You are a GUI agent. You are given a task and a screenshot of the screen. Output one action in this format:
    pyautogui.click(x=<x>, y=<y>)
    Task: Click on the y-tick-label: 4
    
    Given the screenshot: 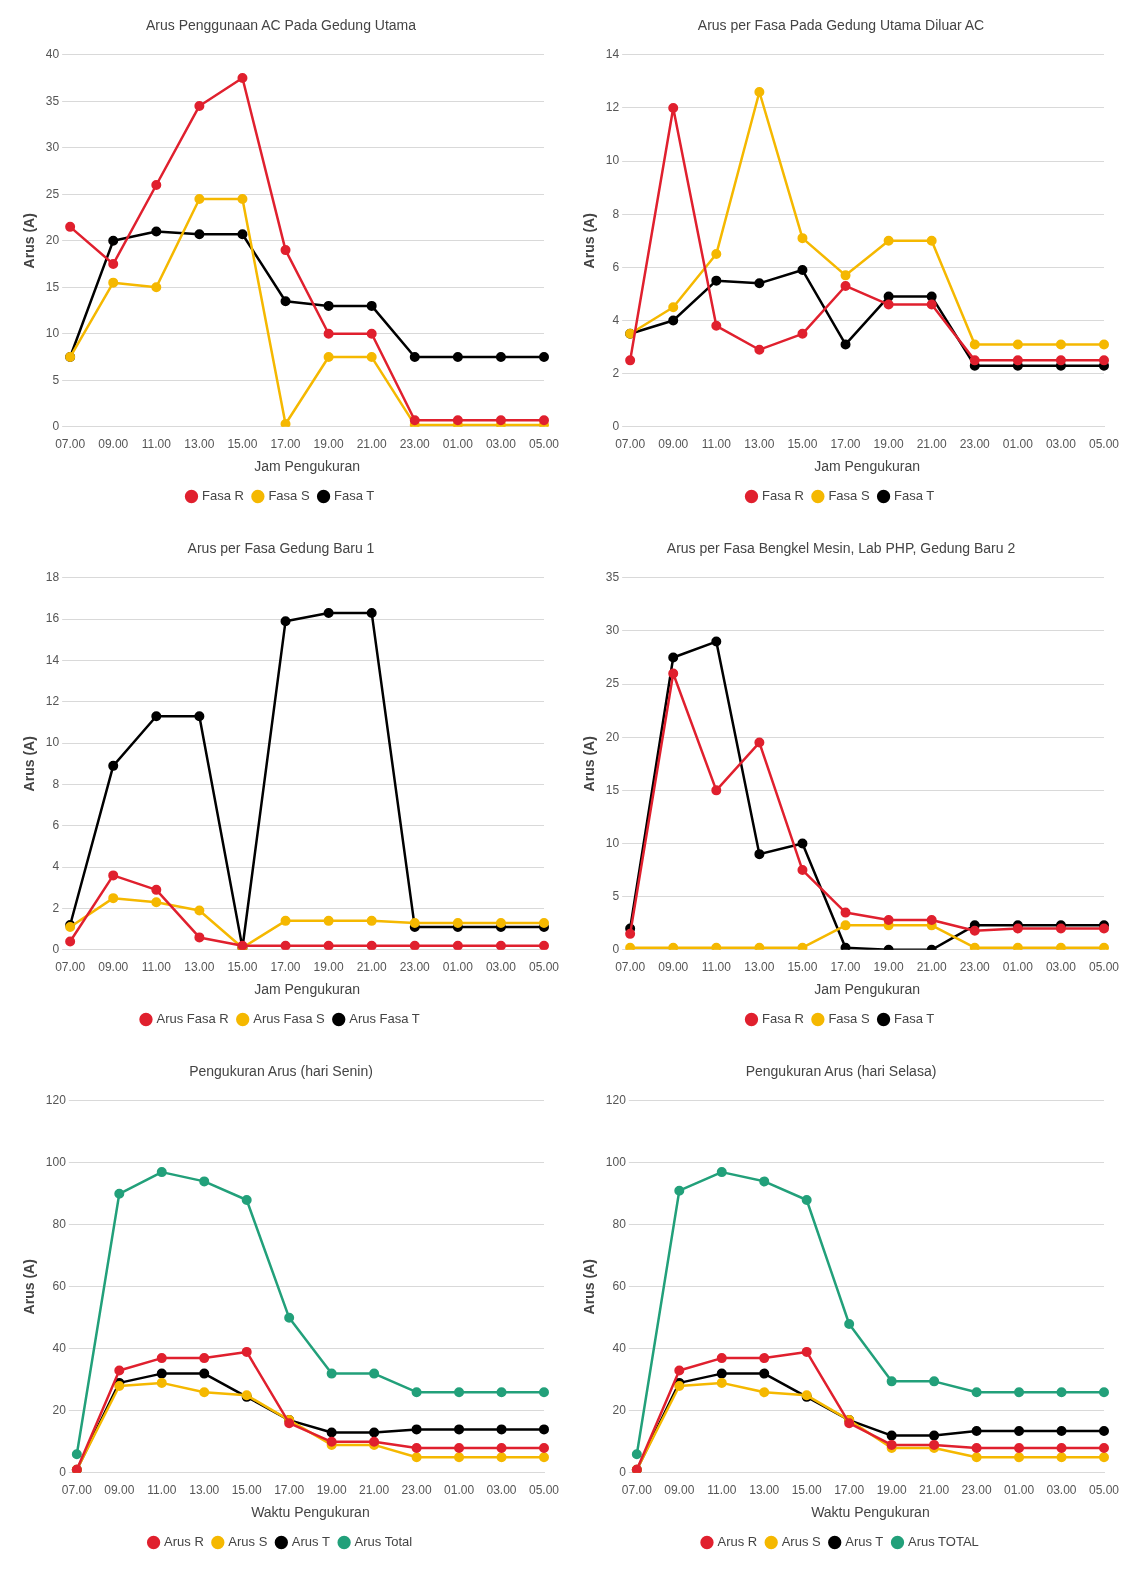 What is the action you would take?
    pyautogui.click(x=56, y=866)
    